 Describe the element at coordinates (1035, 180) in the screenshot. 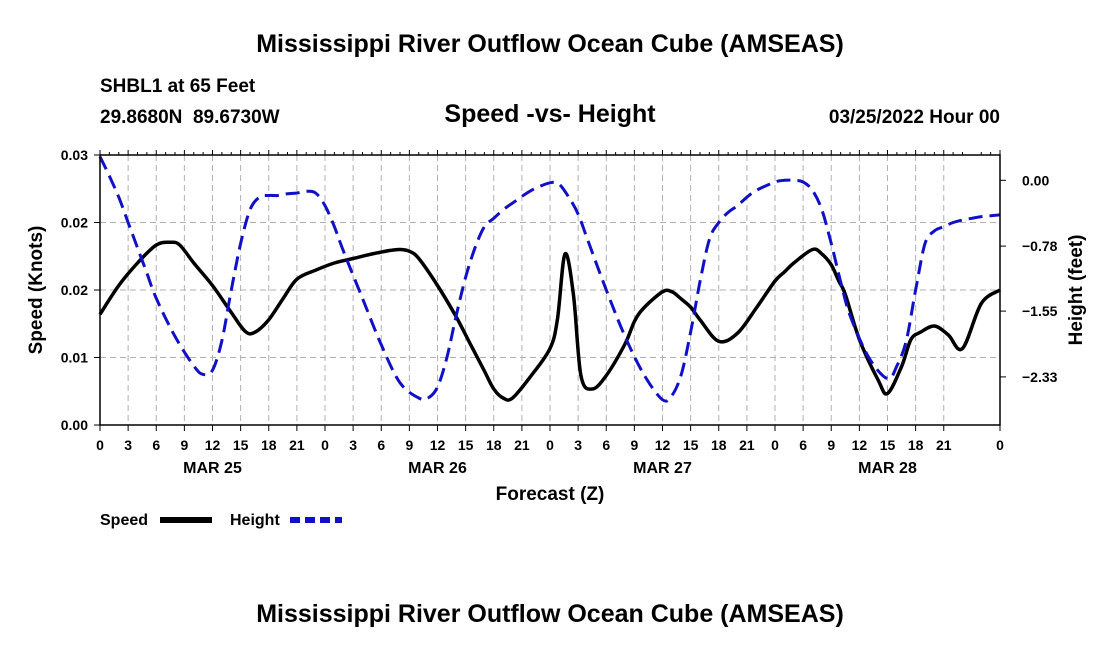

I see `y-right-tick-label: 0.00` at that location.